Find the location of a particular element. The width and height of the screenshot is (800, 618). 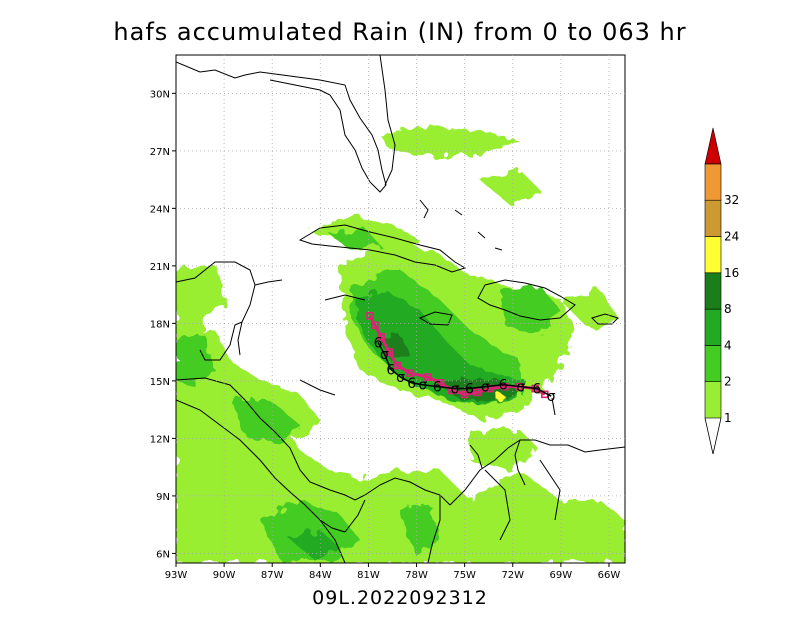

lat-tick-label: 9N is located at coordinates (163, 497).